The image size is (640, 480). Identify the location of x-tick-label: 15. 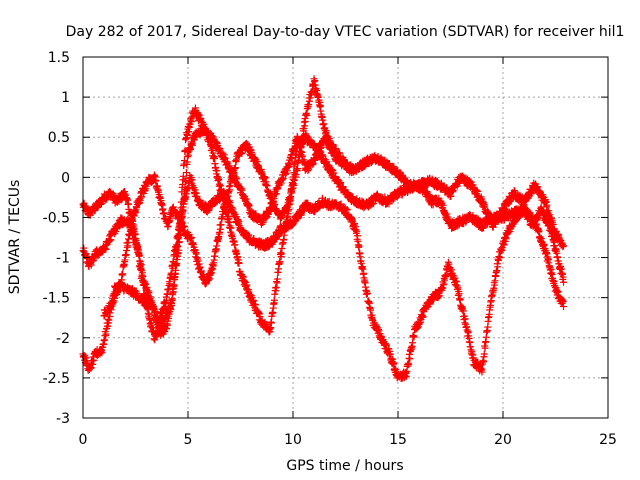
(398, 440).